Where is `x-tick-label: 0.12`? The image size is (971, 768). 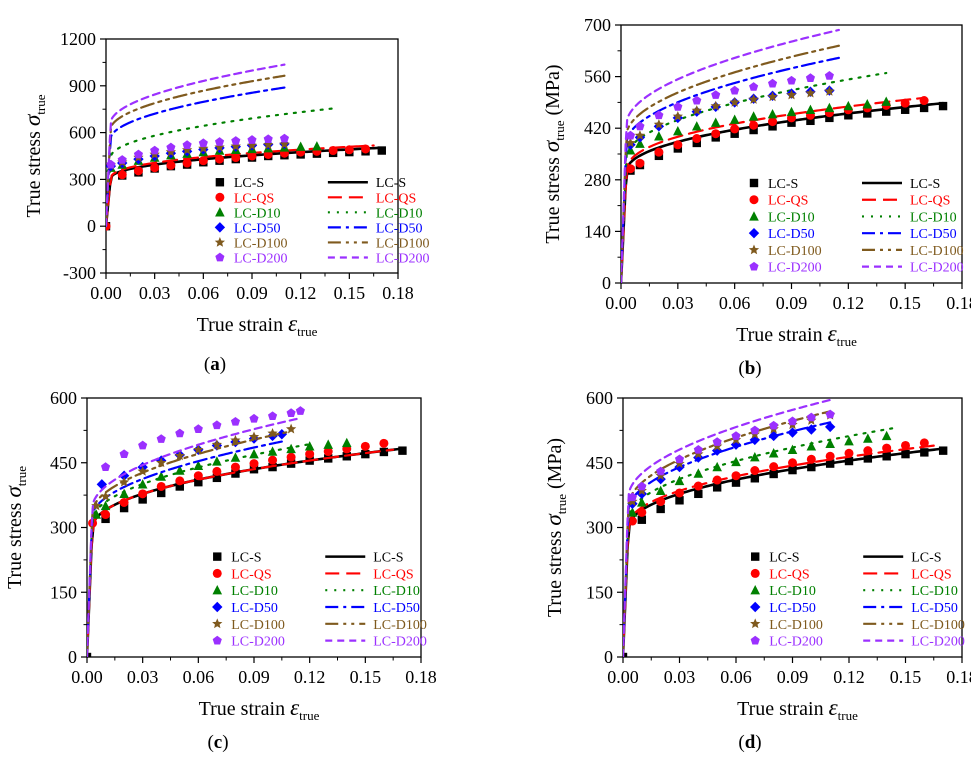
x-tick-label: 0.12 is located at coordinates (310, 677).